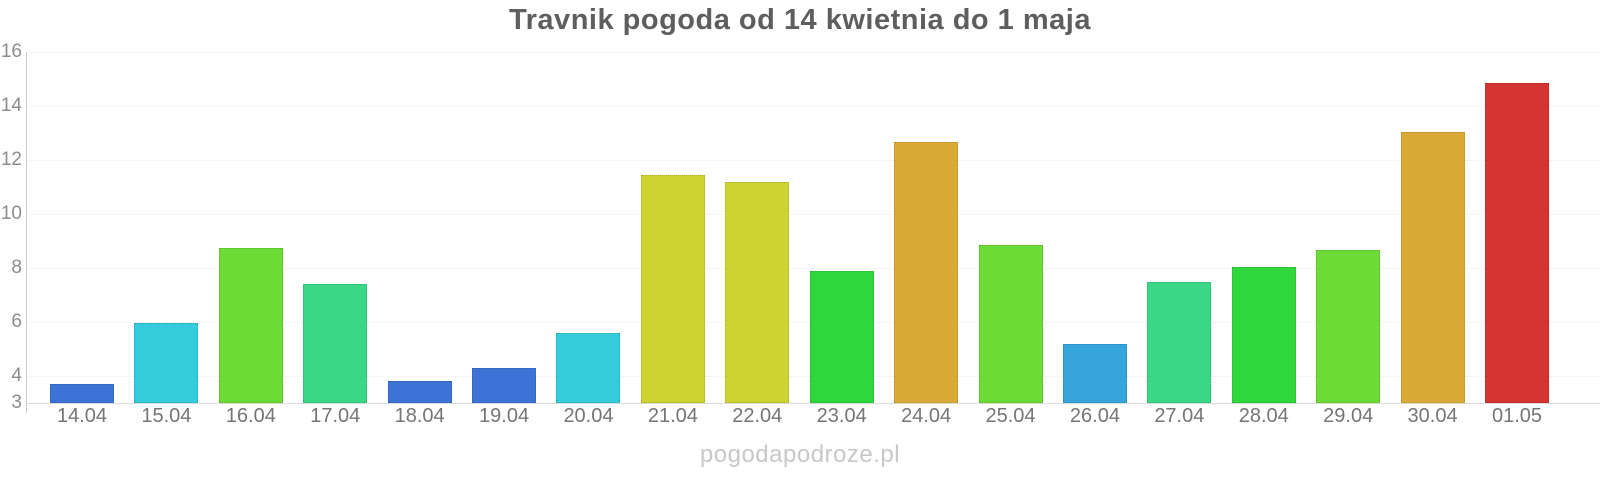  I want to click on y-axis-label: 14, so click(11, 105).